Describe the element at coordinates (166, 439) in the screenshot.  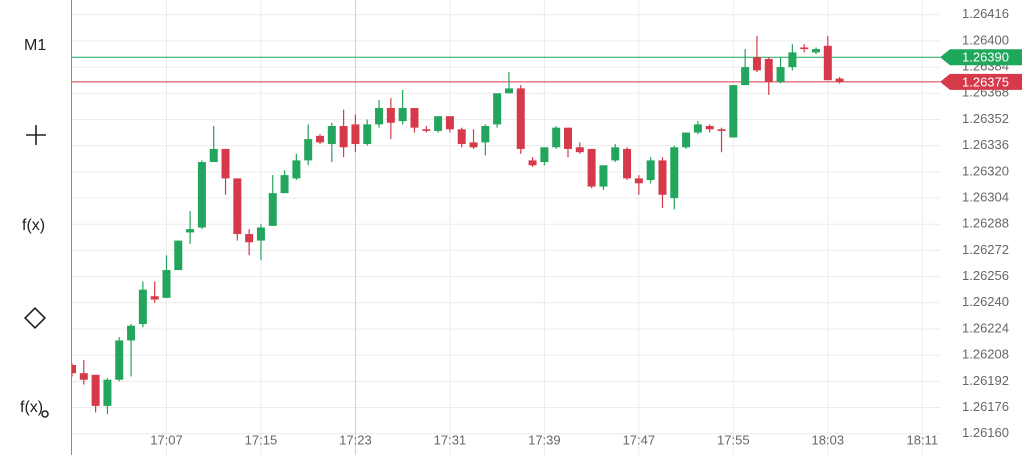
I see `x-tick-label: 17:07` at that location.